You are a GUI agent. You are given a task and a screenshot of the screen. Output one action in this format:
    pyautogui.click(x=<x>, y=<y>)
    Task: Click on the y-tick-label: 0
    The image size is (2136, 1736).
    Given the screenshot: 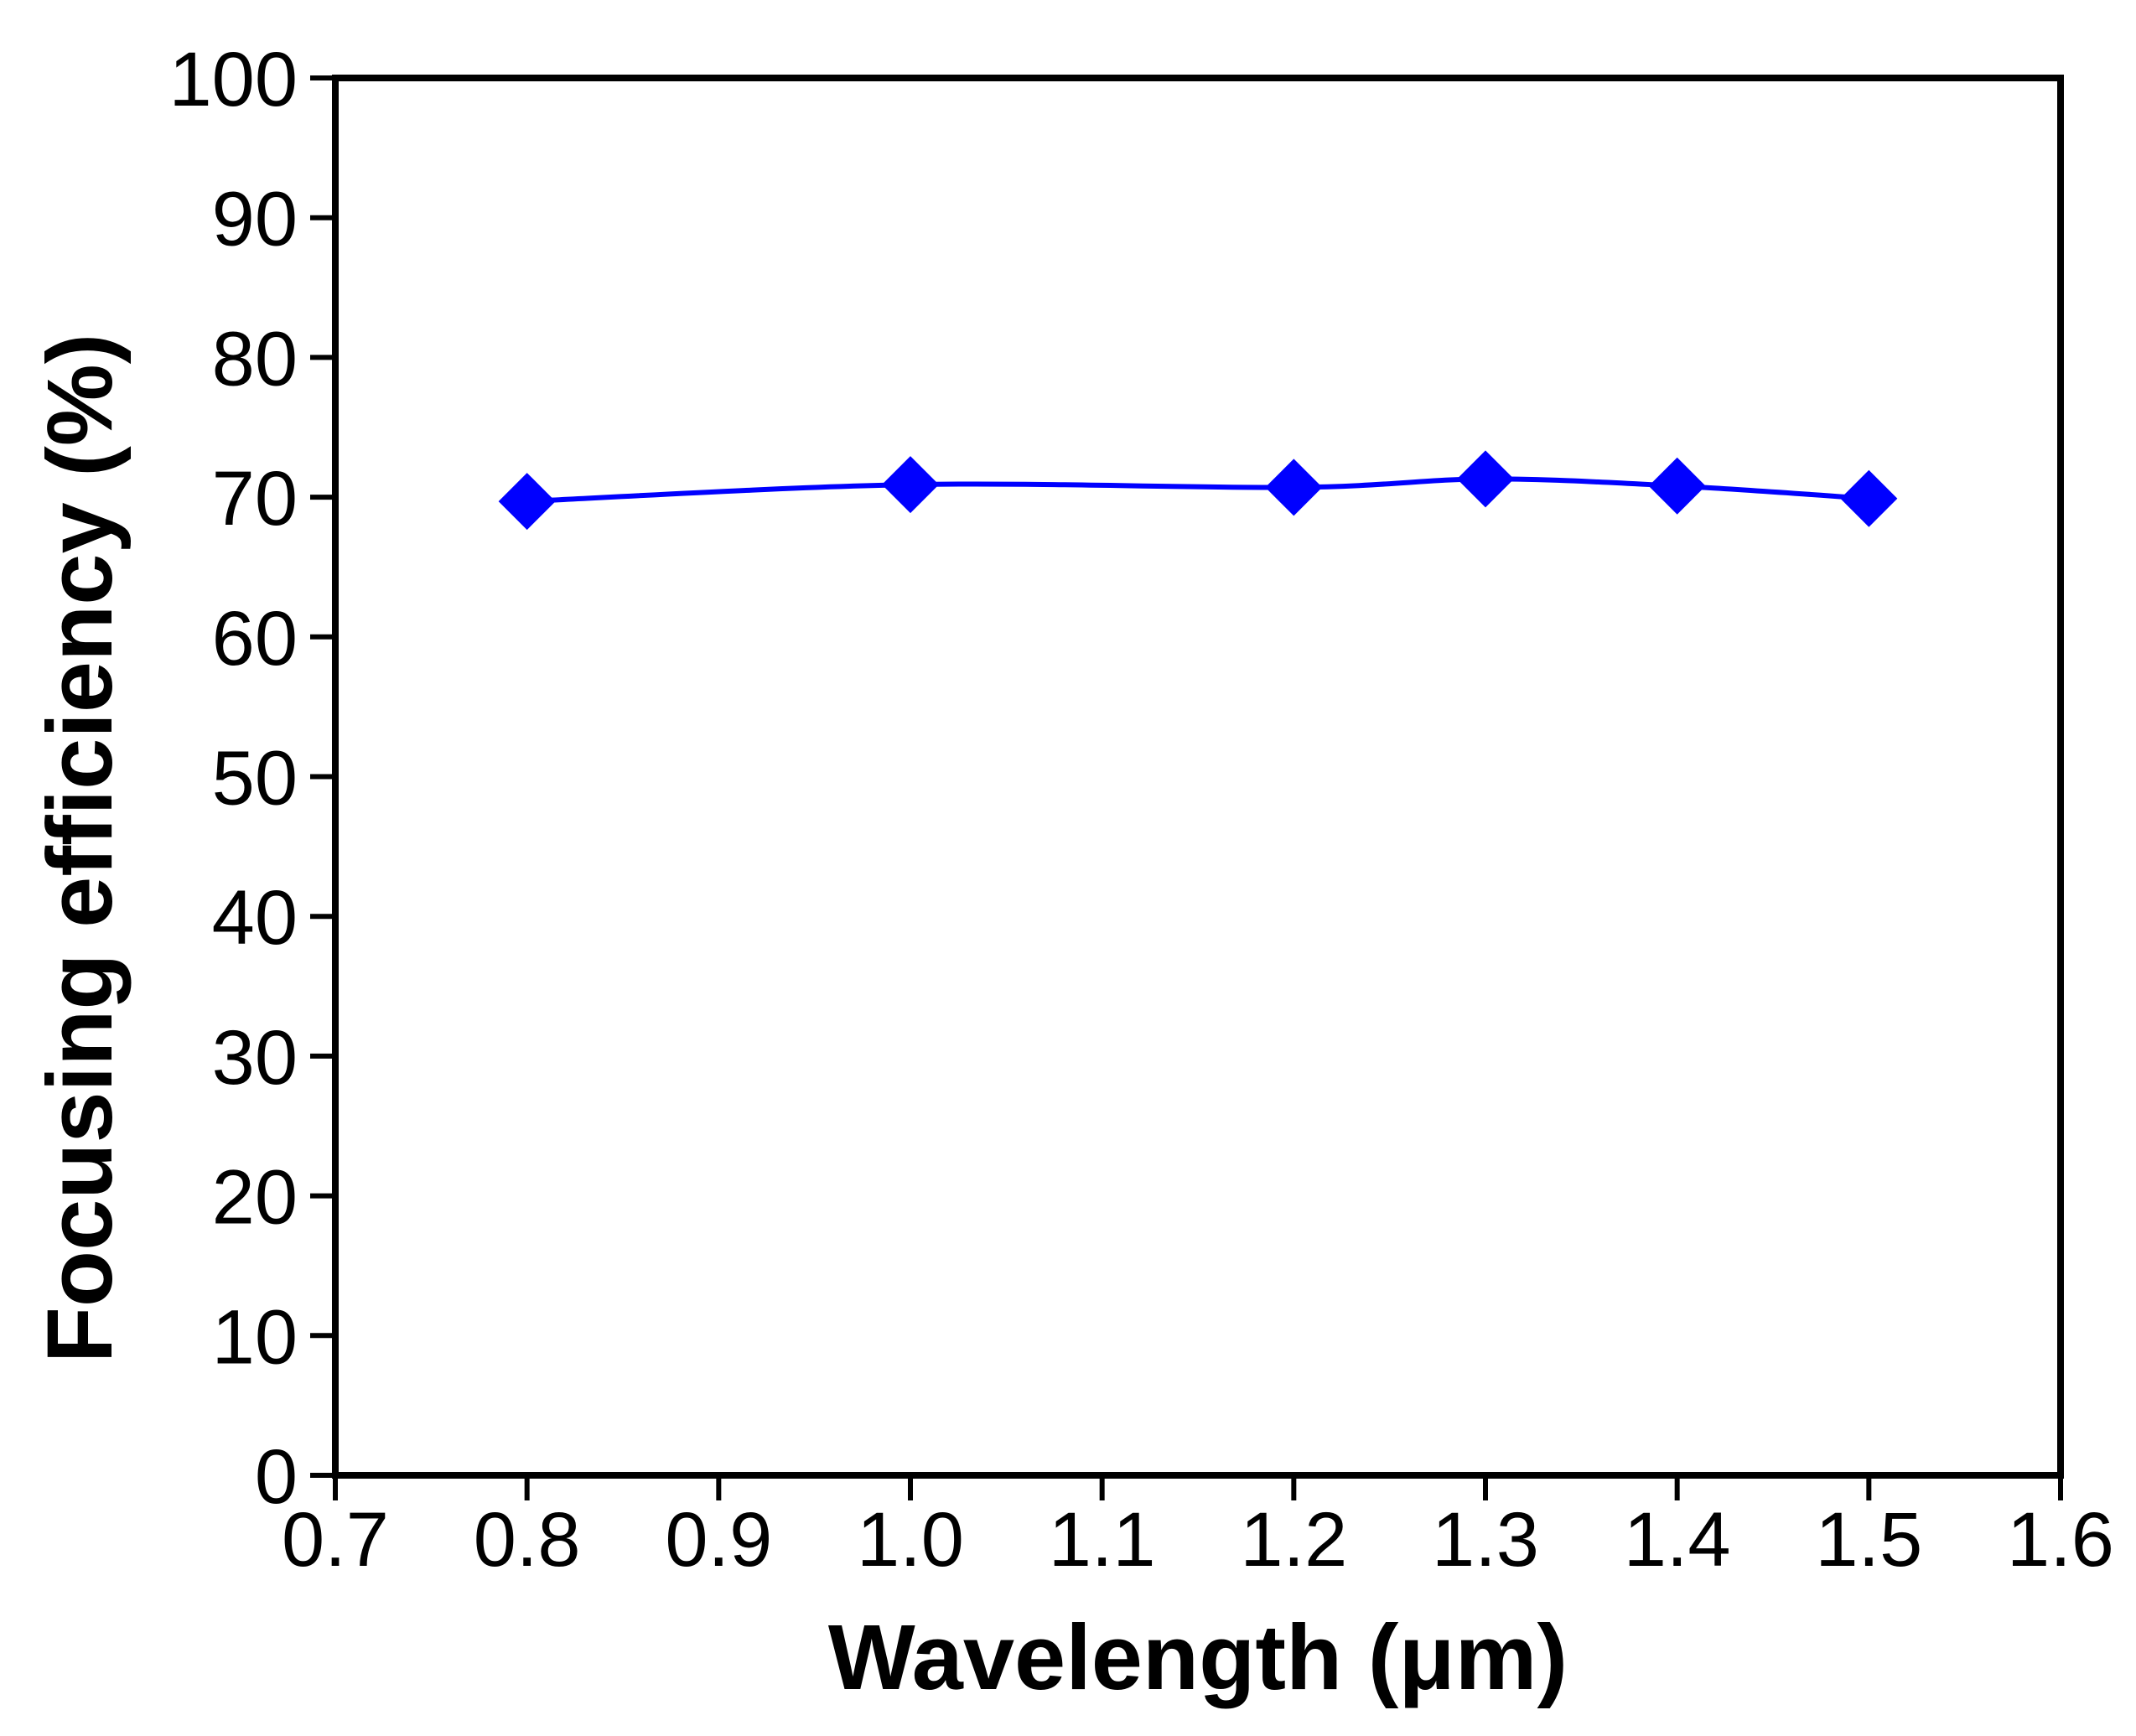 What is the action you would take?
    pyautogui.click(x=276, y=1477)
    